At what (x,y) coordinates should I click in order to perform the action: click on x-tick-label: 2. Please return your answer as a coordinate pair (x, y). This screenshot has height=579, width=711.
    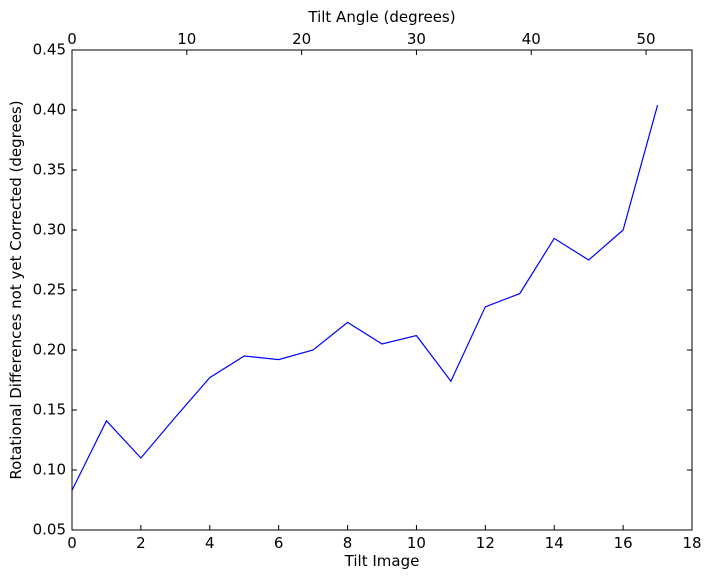
    Looking at the image, I should click on (141, 543).